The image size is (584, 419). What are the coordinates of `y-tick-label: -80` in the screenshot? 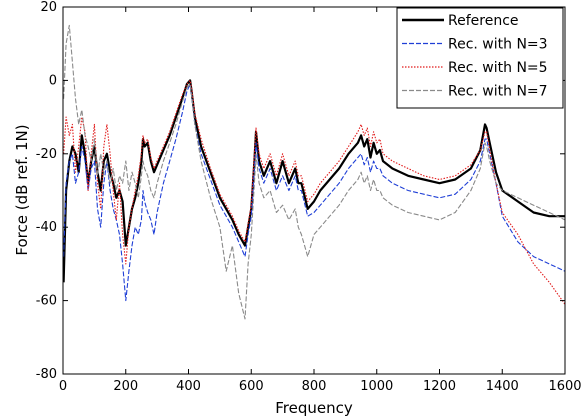 It's located at (46, 374).